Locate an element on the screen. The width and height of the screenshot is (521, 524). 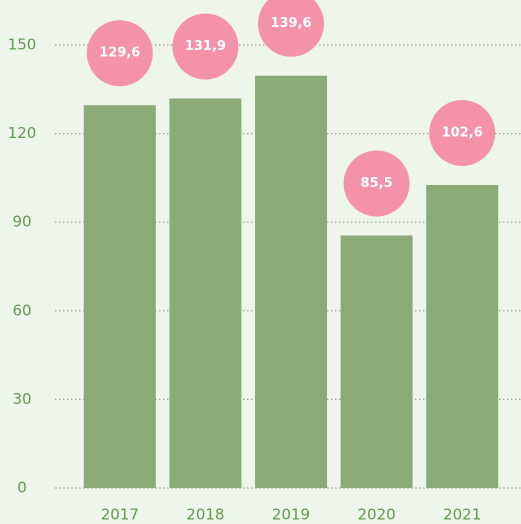
value-label: 102,6 is located at coordinates (462, 132).